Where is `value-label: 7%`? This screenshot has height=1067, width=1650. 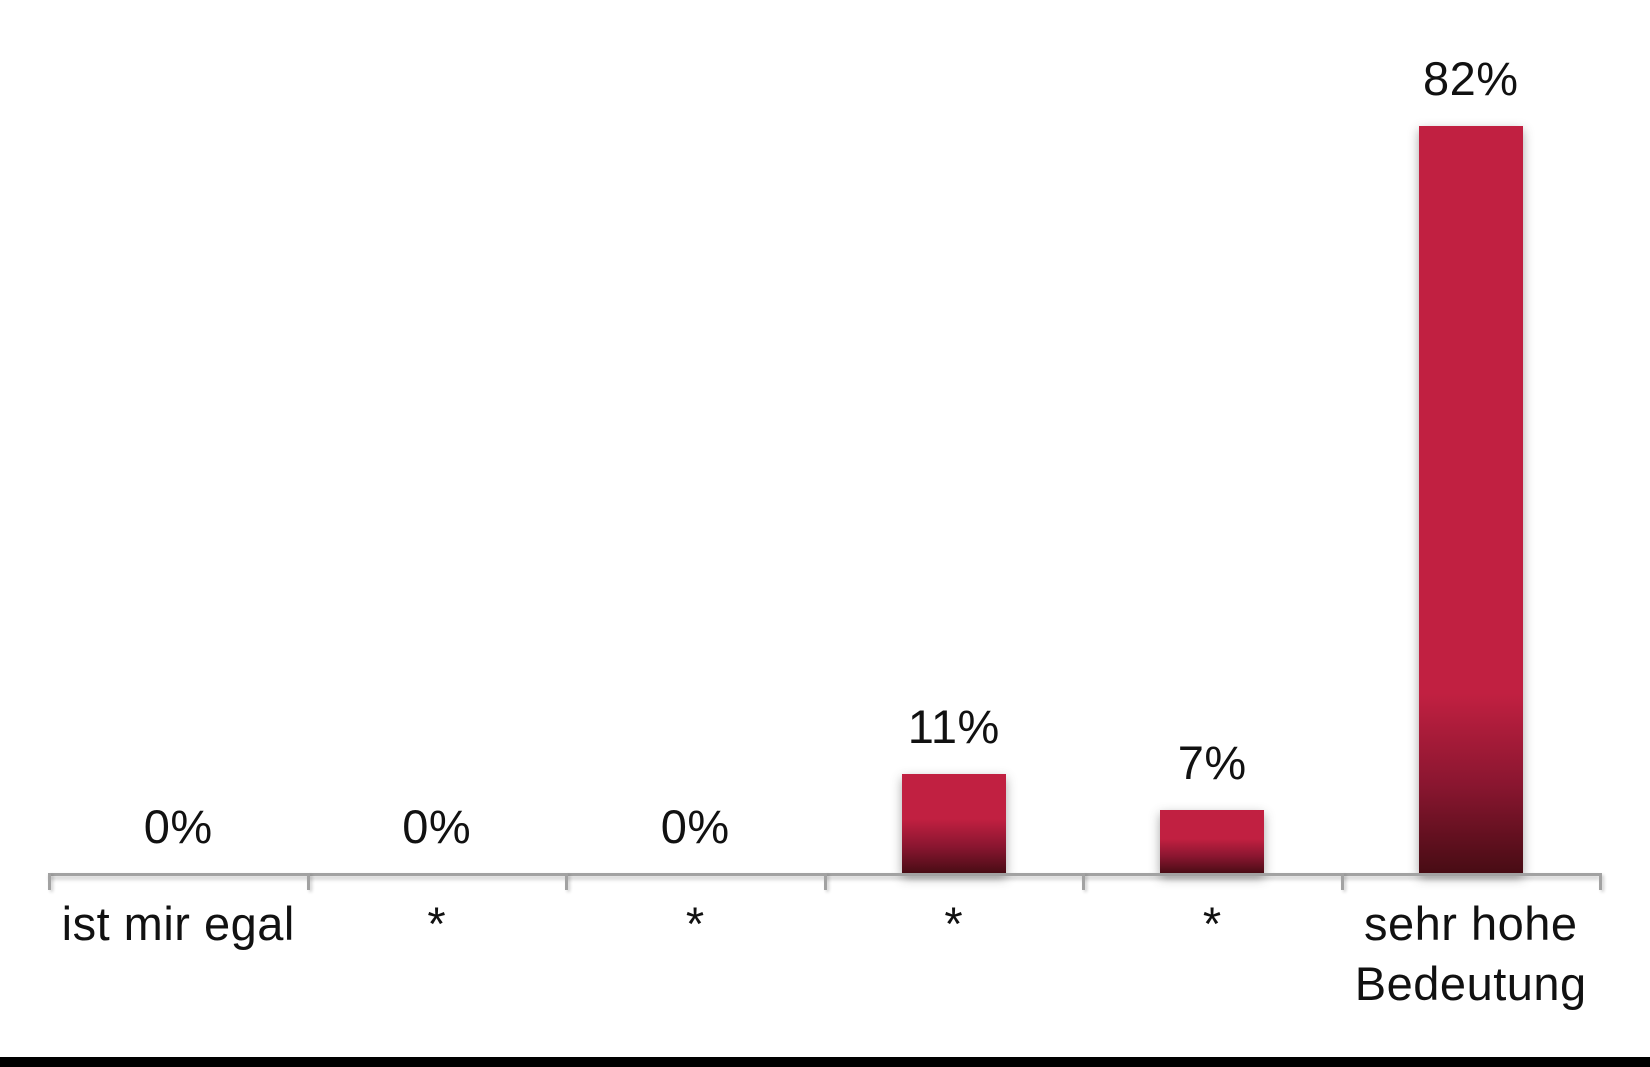
value-label: 7% is located at coordinates (1212, 763).